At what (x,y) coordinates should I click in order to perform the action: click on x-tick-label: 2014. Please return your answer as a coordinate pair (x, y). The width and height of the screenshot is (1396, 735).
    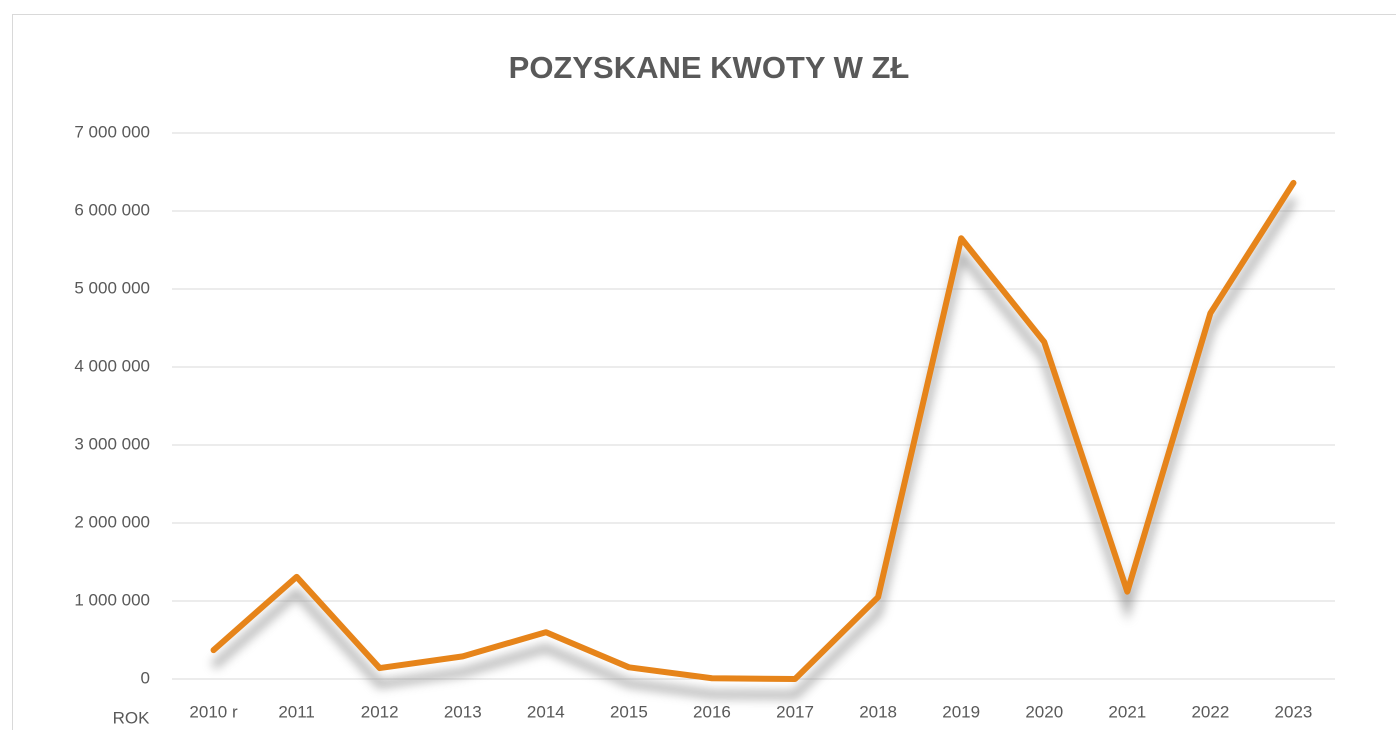
    Looking at the image, I should click on (546, 711).